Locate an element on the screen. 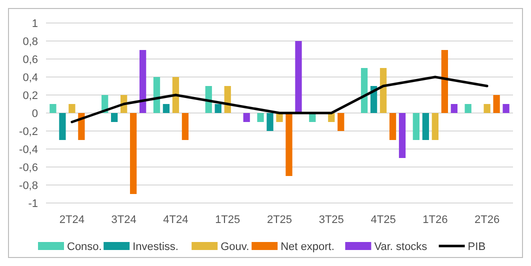  x-tick-label: 3T25 is located at coordinates (331, 220).